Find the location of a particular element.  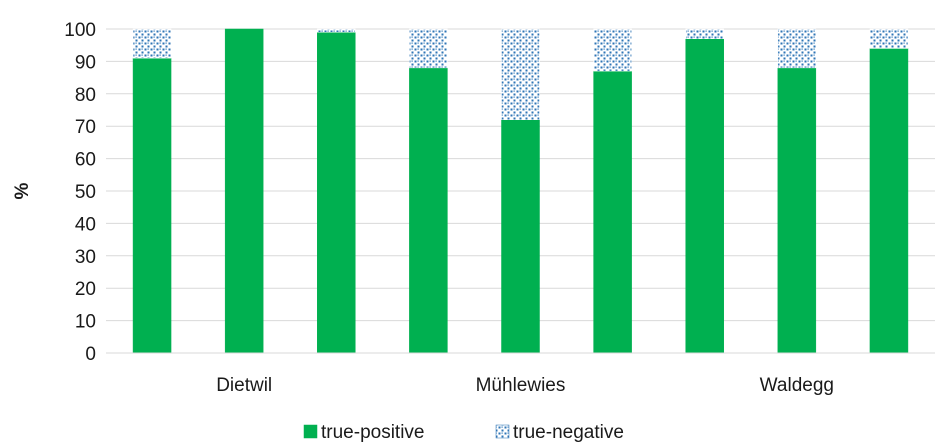

y-axis: 0 10 20 30 40 50 60 70 80 90 100 is located at coordinates (80, 192).